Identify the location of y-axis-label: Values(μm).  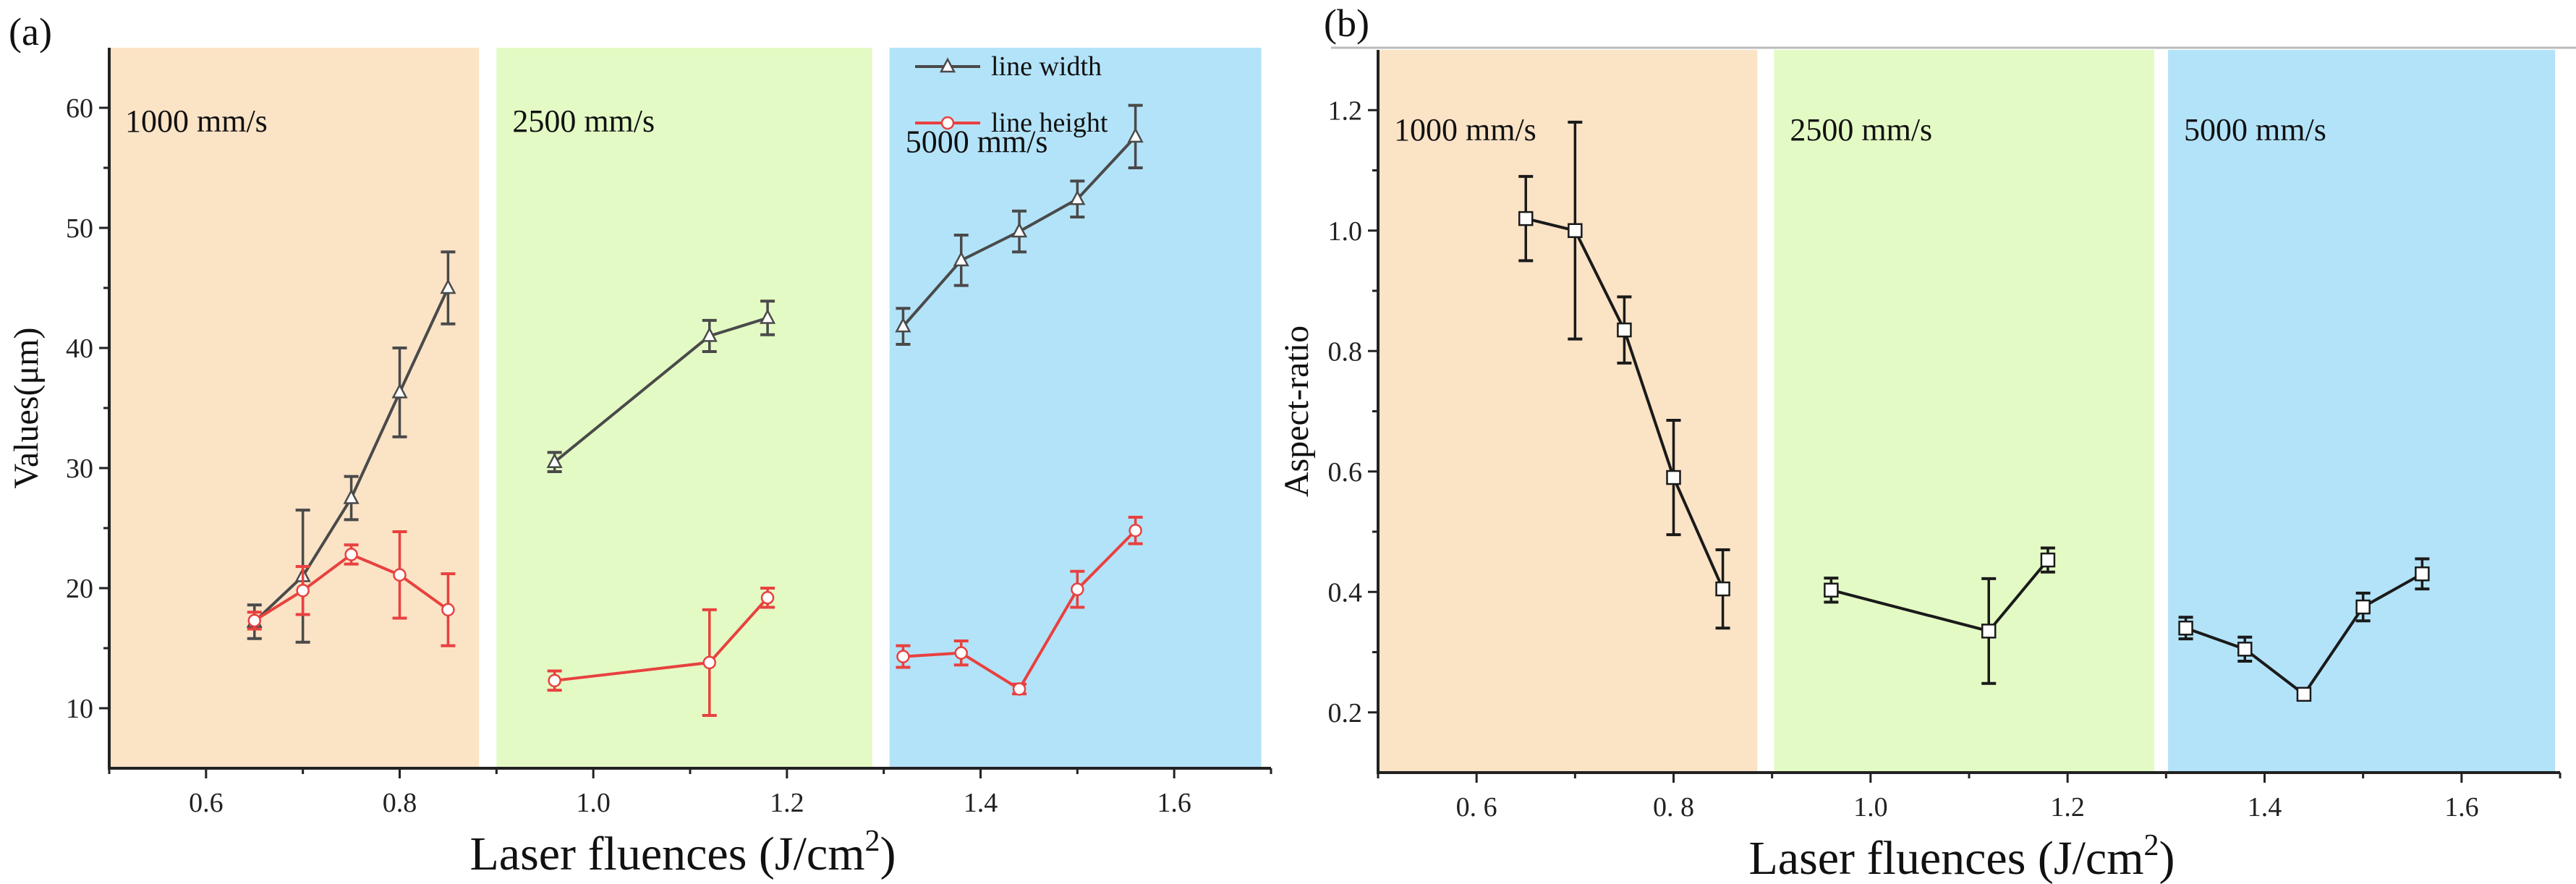
(26, 407).